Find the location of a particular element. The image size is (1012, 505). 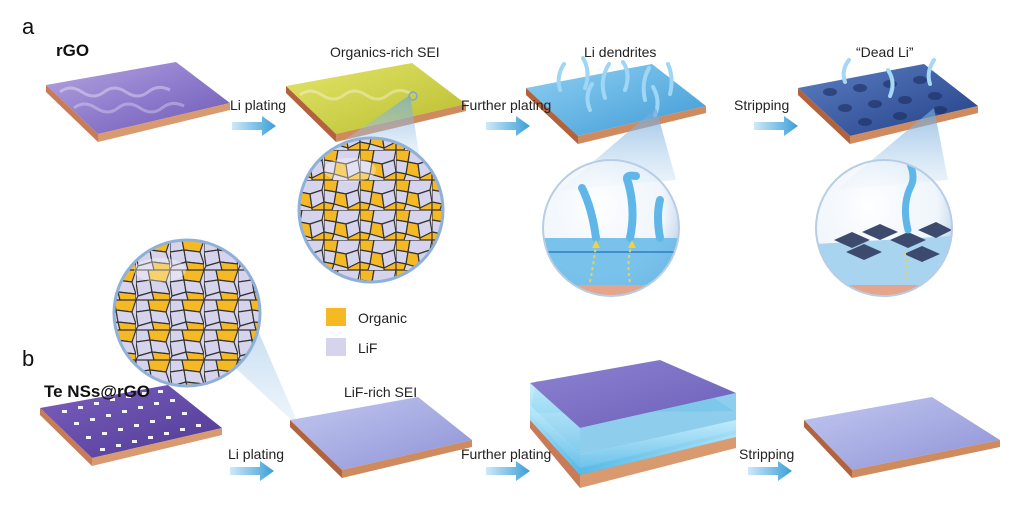

rgo-plate is located at coordinates (138, 102).